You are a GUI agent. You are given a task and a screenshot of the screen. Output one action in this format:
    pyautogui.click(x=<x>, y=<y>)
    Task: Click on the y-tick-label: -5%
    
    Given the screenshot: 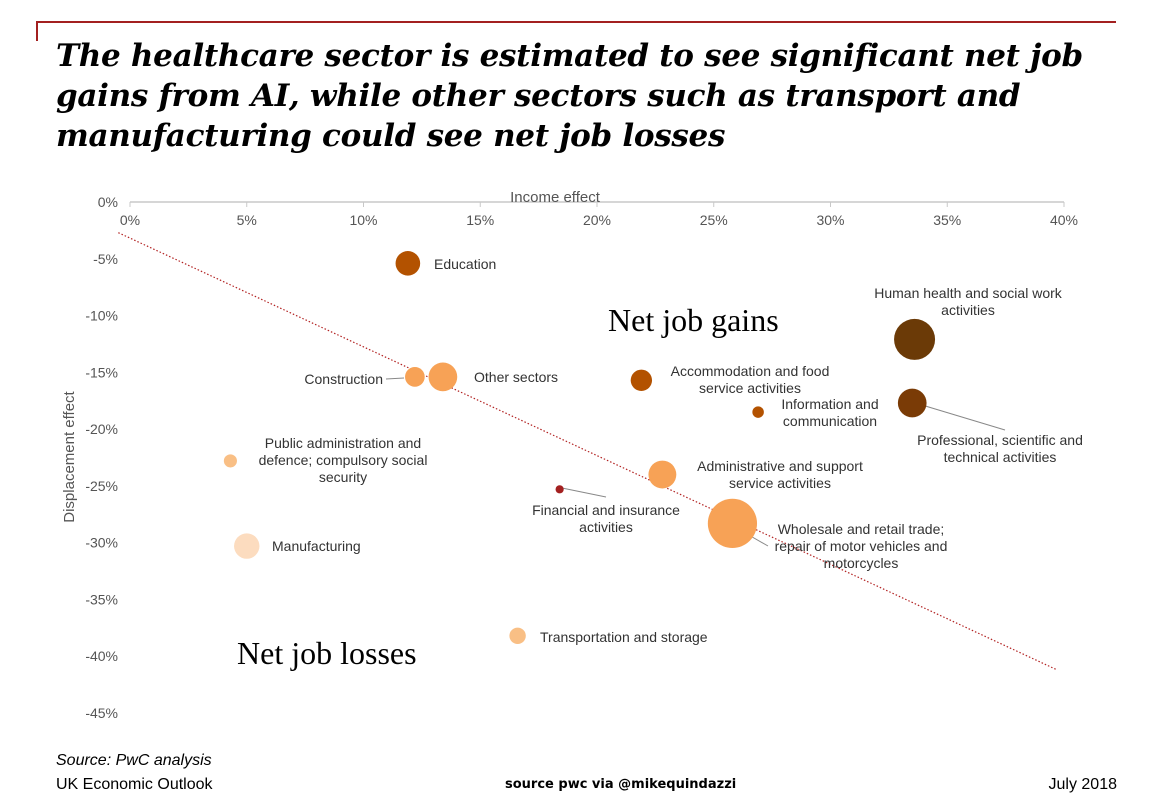 What is the action you would take?
    pyautogui.click(x=105, y=259)
    